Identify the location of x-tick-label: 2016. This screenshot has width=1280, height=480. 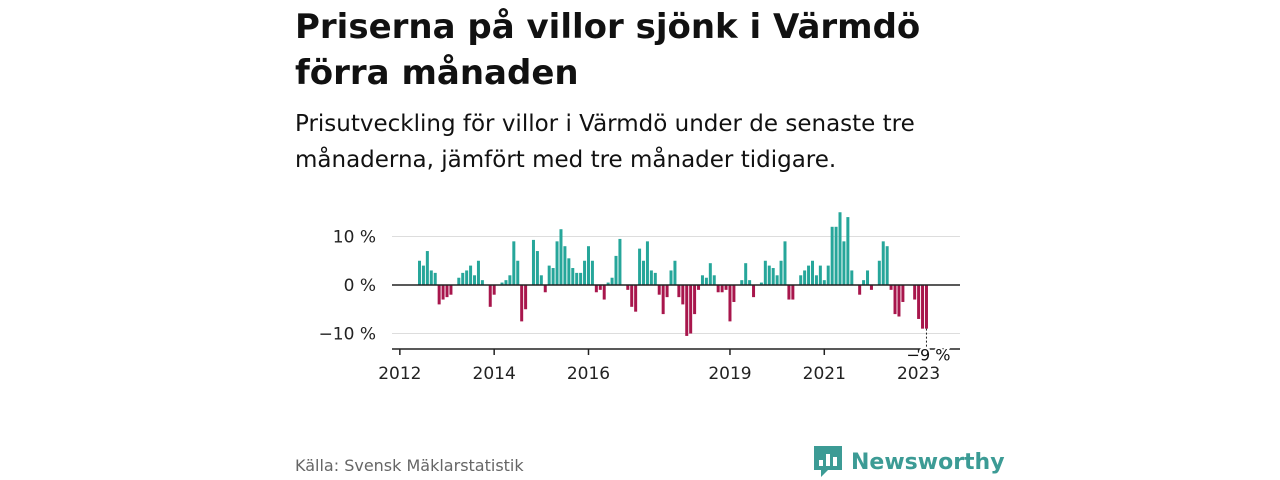
(588, 374).